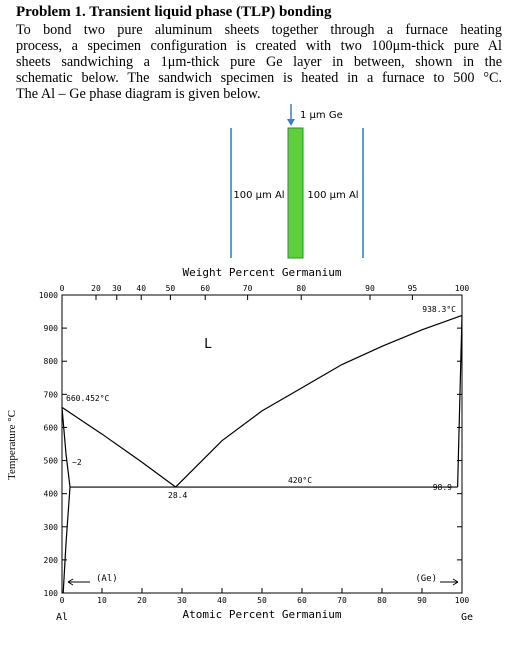  What do you see at coordinates (422, 600) in the screenshot?
I see `x-tick-label: 90` at bounding box center [422, 600].